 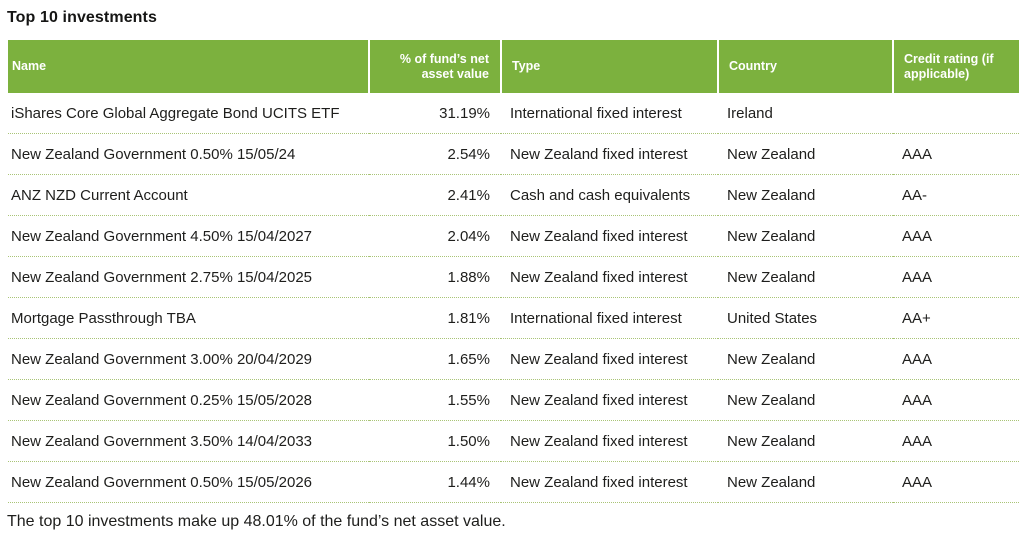 I want to click on col-header-net-asset-value: % of fund’s net asset value, so click(x=434, y=66).